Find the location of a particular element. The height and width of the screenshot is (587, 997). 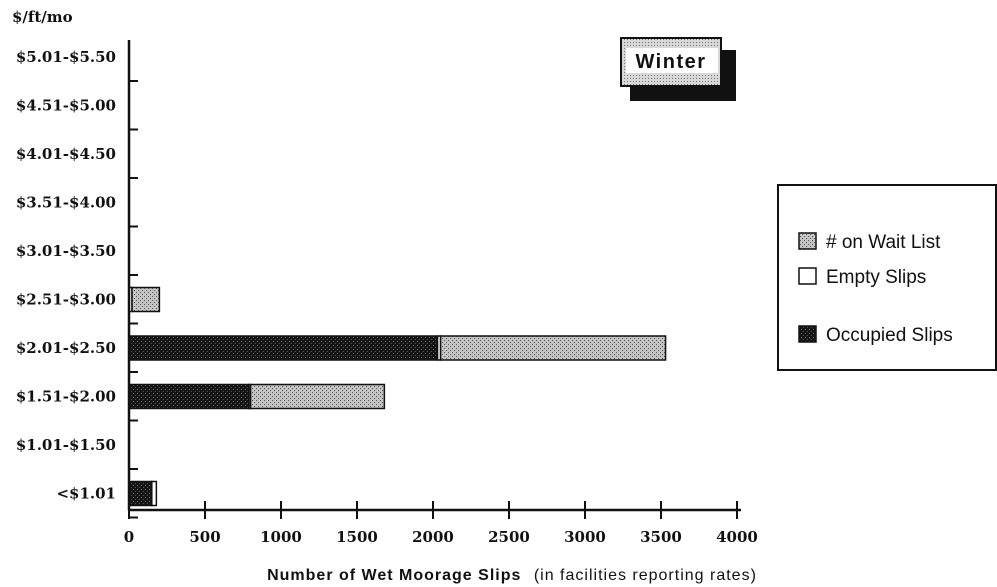

y-tick-label: $2.01-$2.50 is located at coordinates (66, 348).